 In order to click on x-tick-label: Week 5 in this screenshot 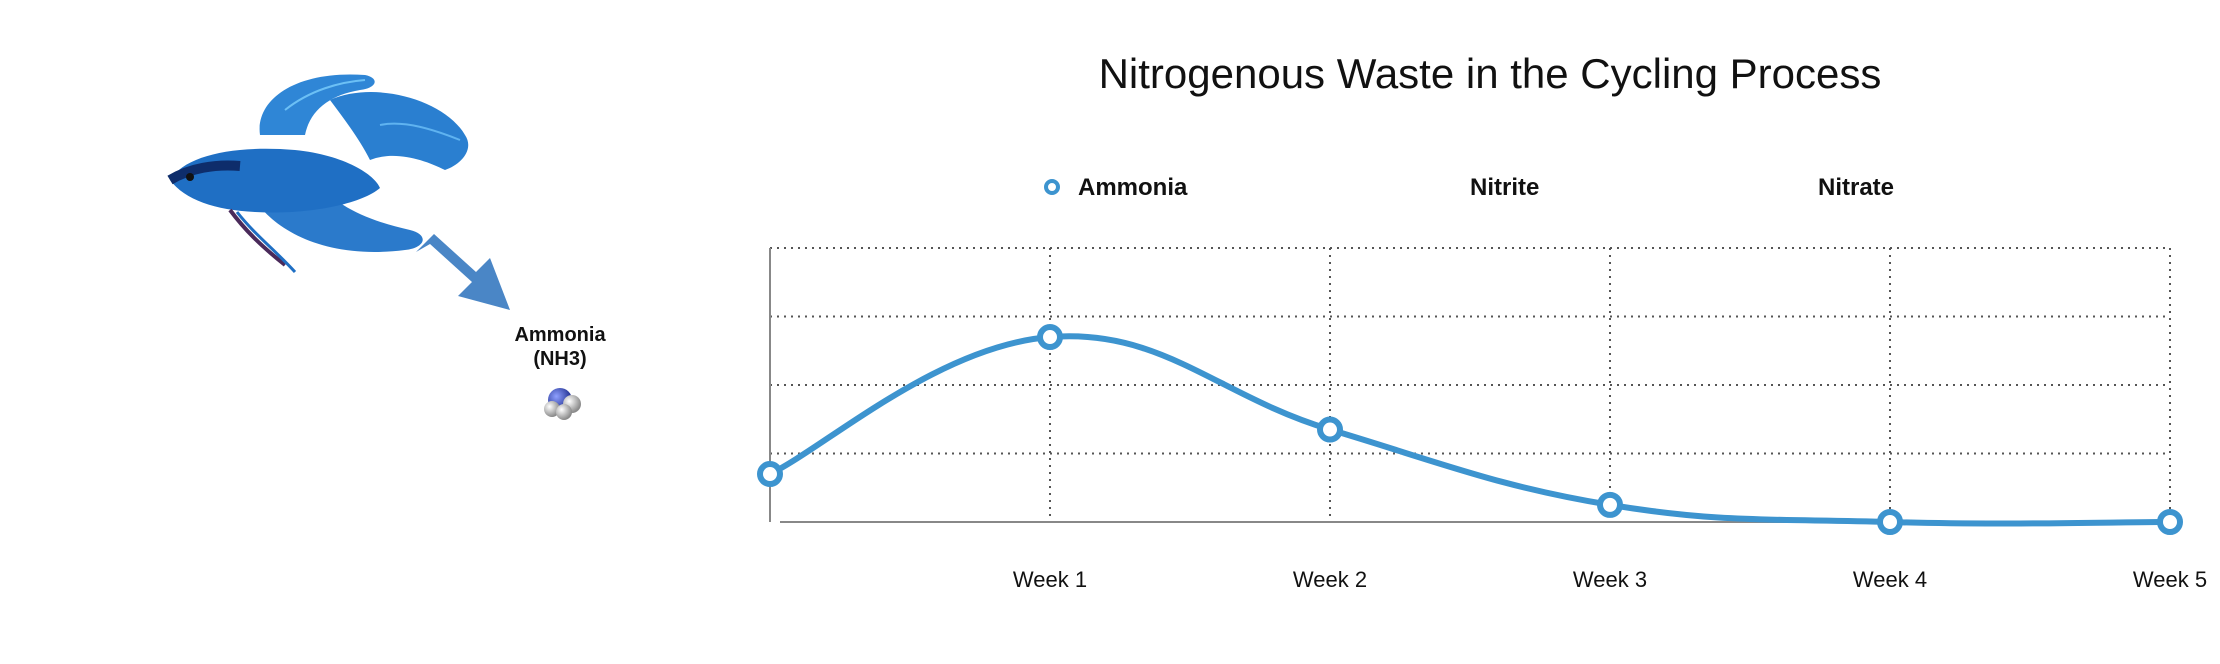, I will do `click(2170, 579)`.